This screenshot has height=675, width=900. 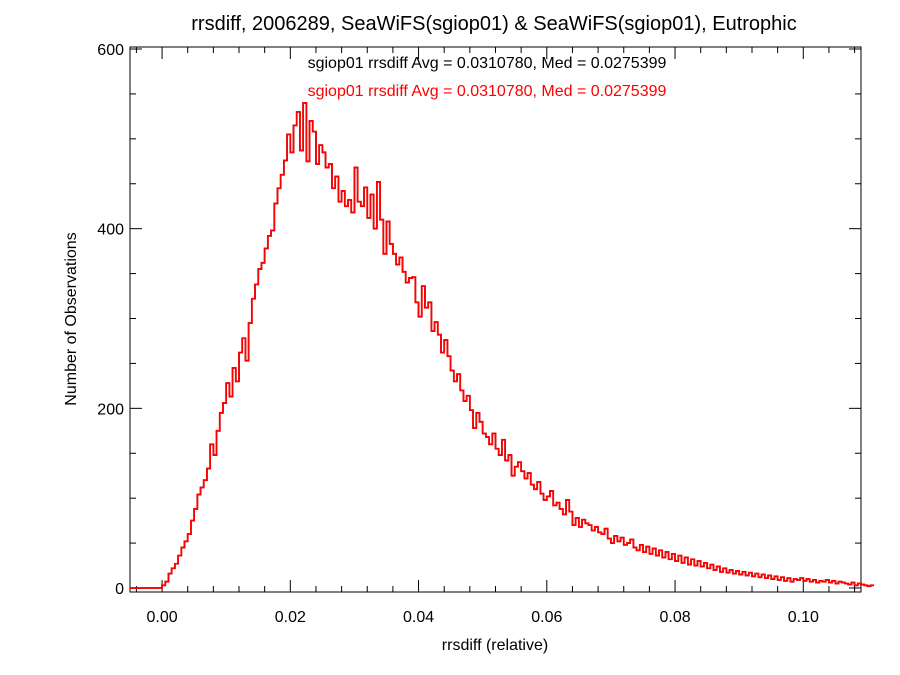 What do you see at coordinates (290, 617) in the screenshot?
I see `x-tick-label: 0.02` at bounding box center [290, 617].